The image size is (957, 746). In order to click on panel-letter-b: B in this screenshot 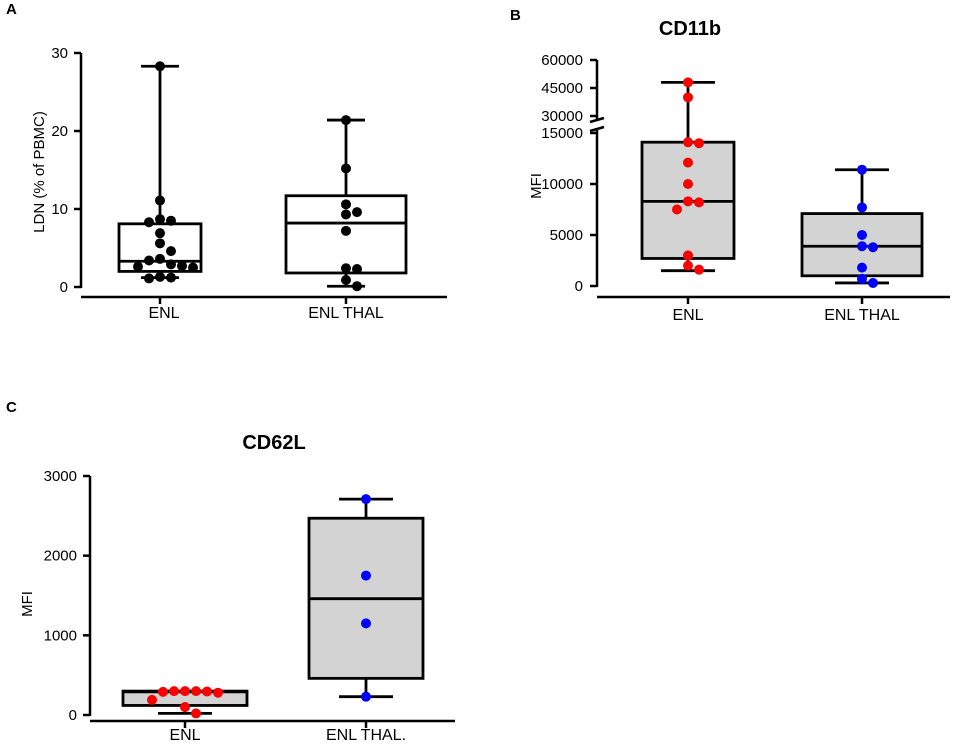, I will do `click(515, 15)`.